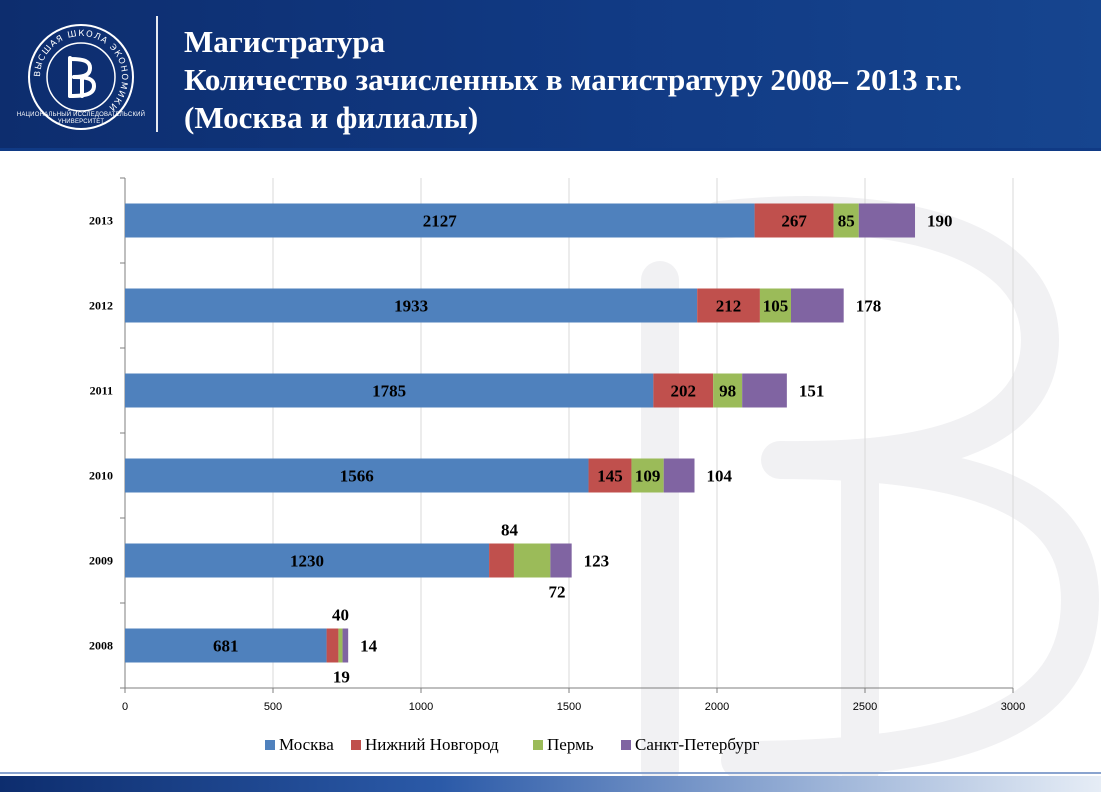 Image resolution: width=1101 pixels, height=792 pixels. I want to click on legend-label-nizhny: Нижний Новгород, so click(432, 744).